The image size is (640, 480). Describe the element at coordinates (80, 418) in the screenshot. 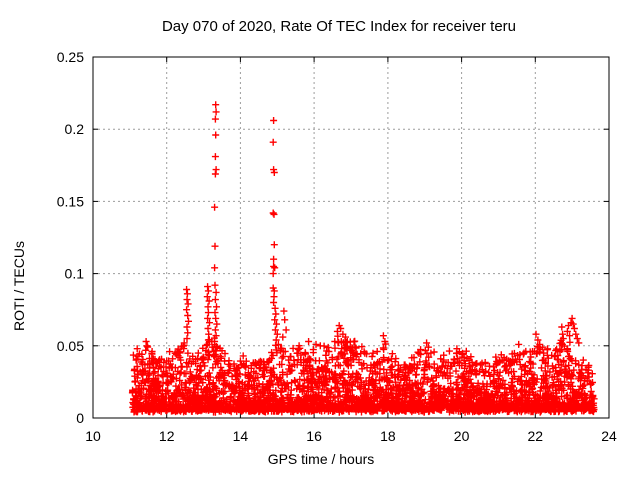

I see `y-tick-label: 0` at that location.